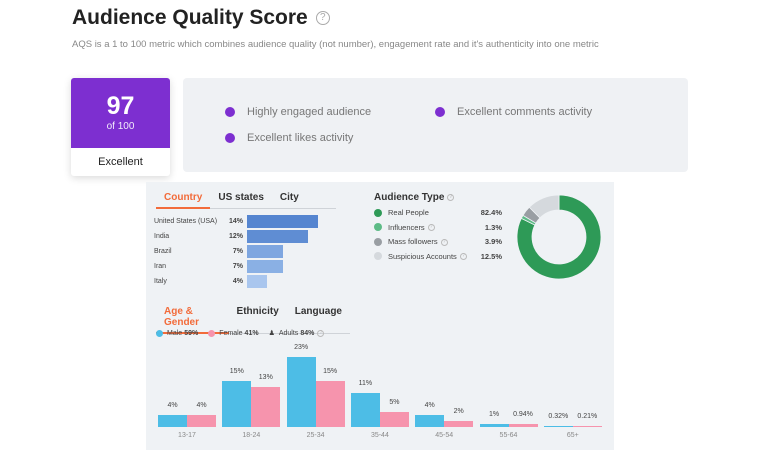 The width and height of the screenshot is (760, 450). I want to click on feature-text: Highly engaged audience, so click(309, 112).